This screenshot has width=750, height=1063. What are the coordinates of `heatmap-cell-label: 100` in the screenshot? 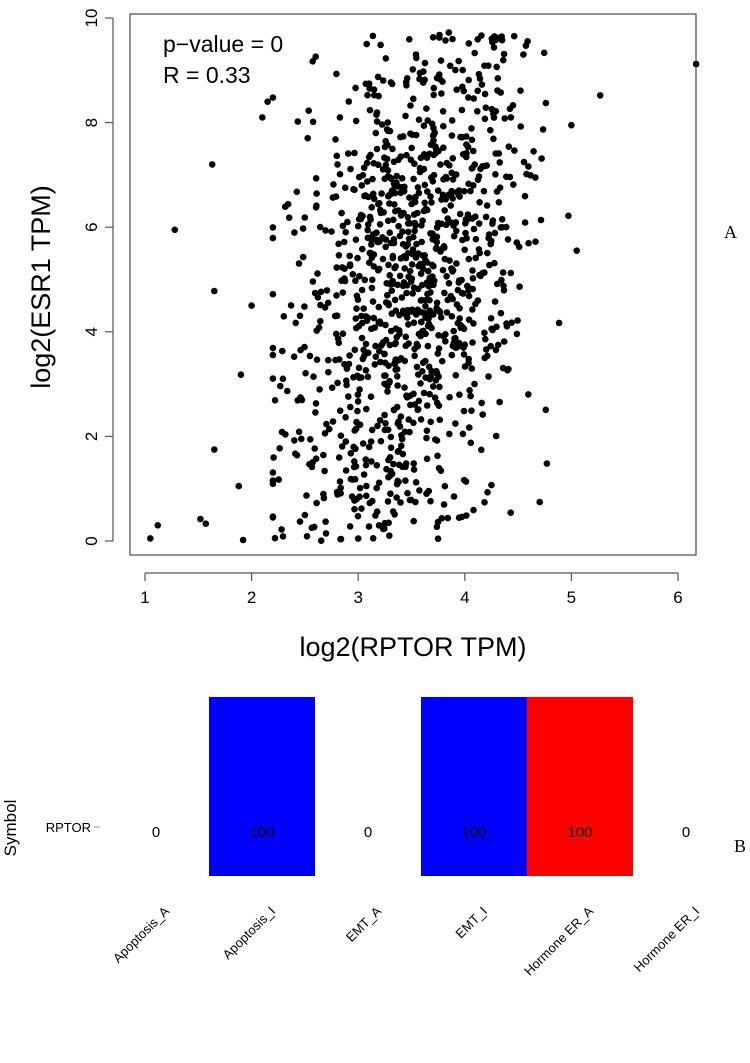 It's located at (473, 832).